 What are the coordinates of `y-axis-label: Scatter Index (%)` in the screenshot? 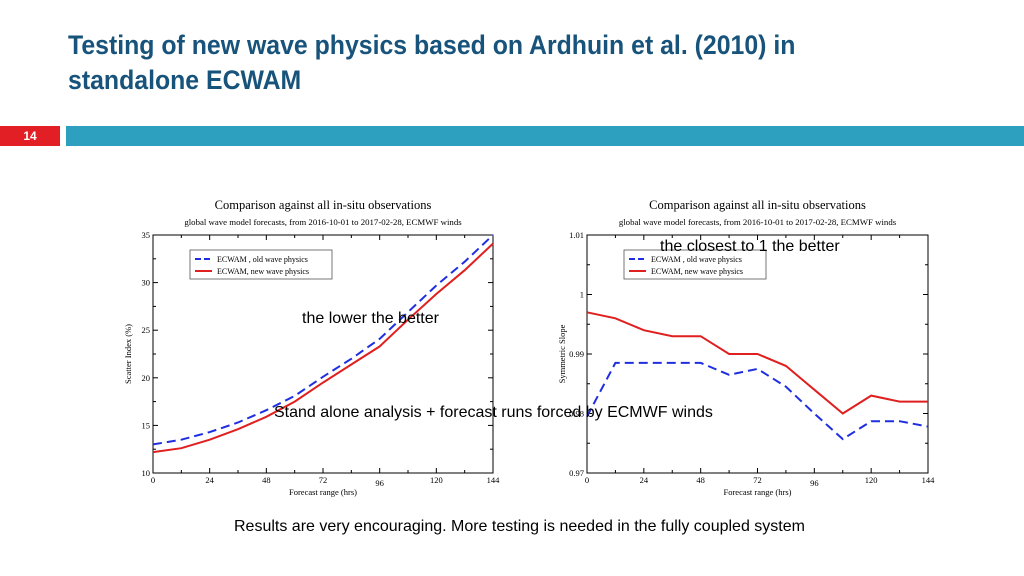 It's located at (128, 354).